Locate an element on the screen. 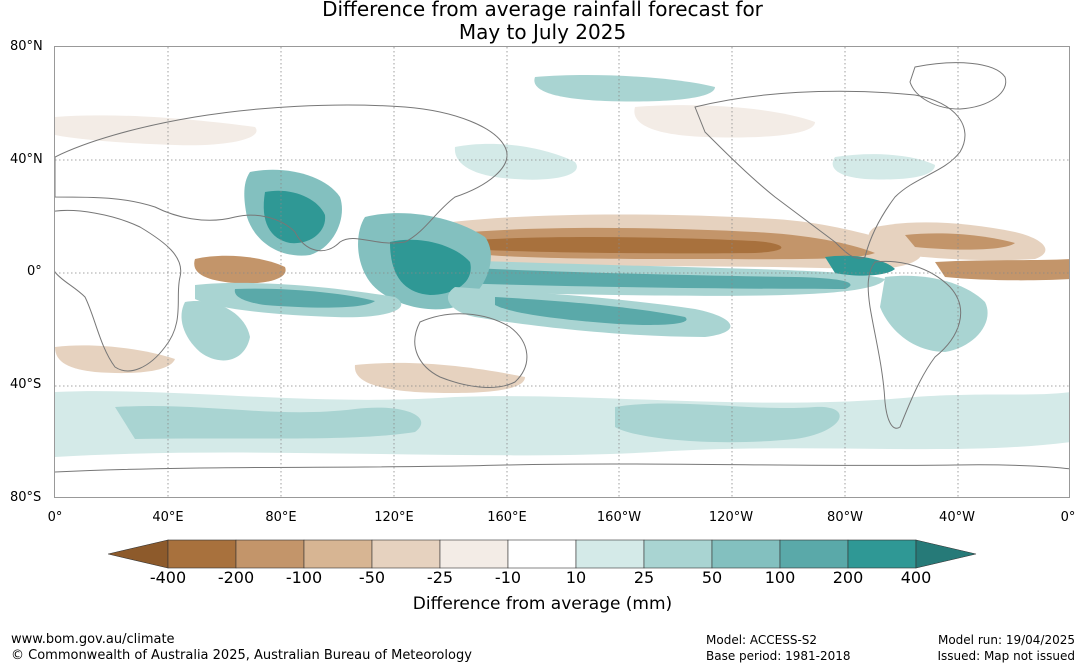 The height and width of the screenshot is (667, 1085). colorbar-tick-label: -10 is located at coordinates (508, 577).